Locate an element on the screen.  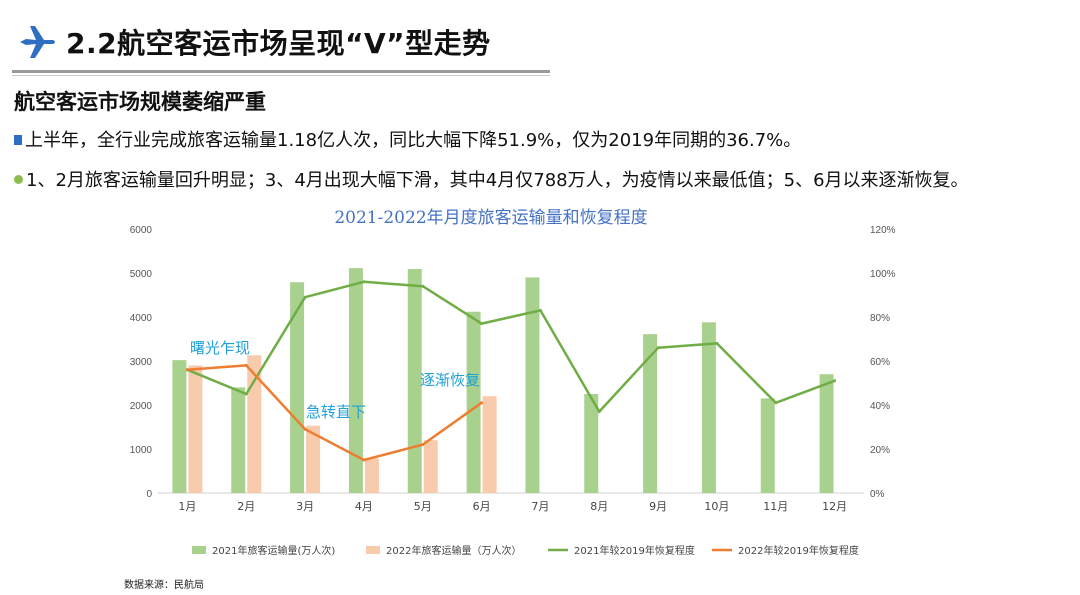
dot-bullet-icon is located at coordinates (18, 179).